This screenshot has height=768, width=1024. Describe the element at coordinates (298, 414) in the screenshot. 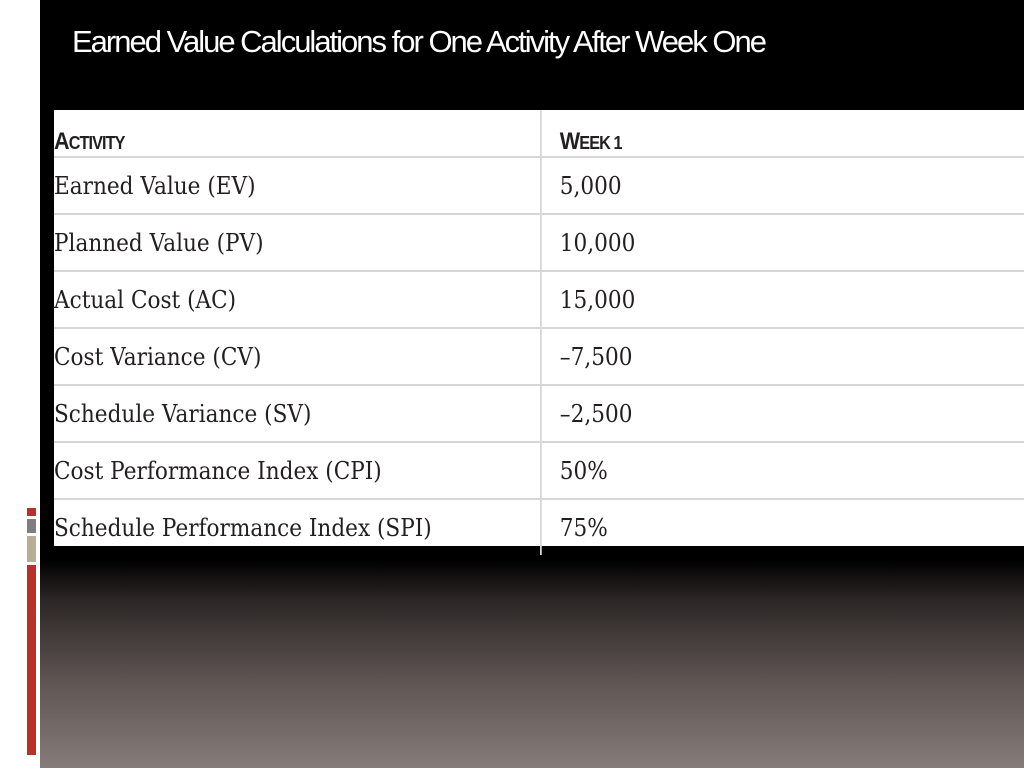

I see `row-label: Schedule Variance (SV)` at that location.